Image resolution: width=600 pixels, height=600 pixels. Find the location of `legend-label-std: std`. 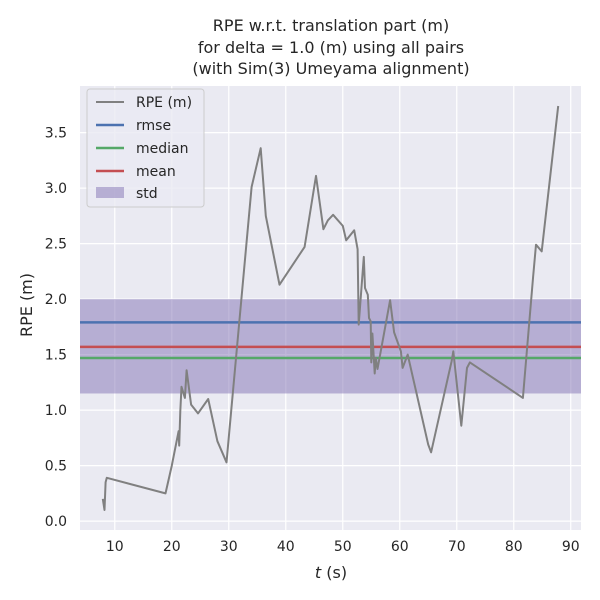

legend-label-std: std is located at coordinates (147, 194).